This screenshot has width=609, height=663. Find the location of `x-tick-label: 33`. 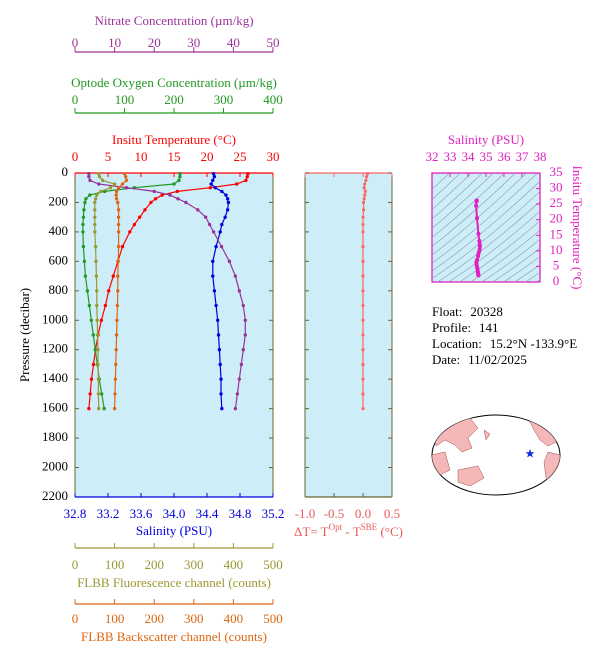

x-tick-label: 33 is located at coordinates (450, 156).